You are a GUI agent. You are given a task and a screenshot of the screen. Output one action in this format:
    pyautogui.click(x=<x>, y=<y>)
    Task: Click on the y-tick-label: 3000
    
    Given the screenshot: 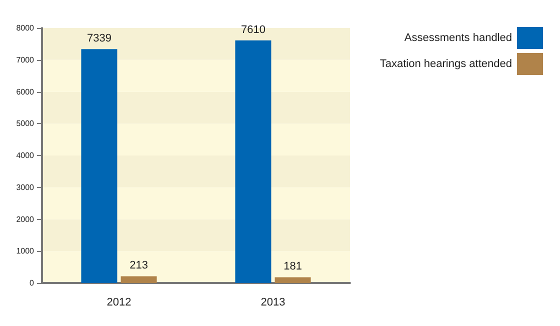 What is the action you would take?
    pyautogui.click(x=25, y=187)
    